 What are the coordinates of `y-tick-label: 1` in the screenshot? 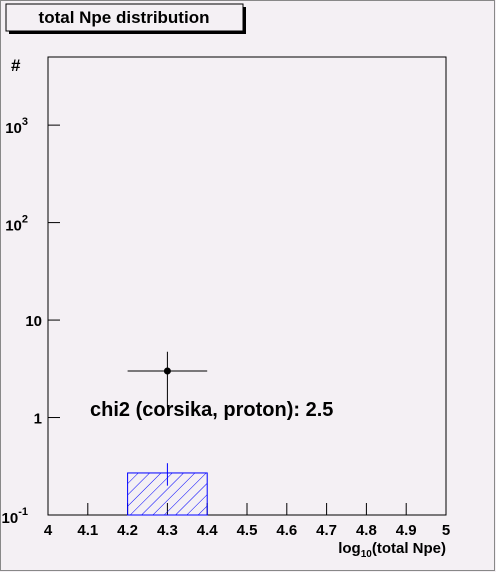 It's located at (38, 419).